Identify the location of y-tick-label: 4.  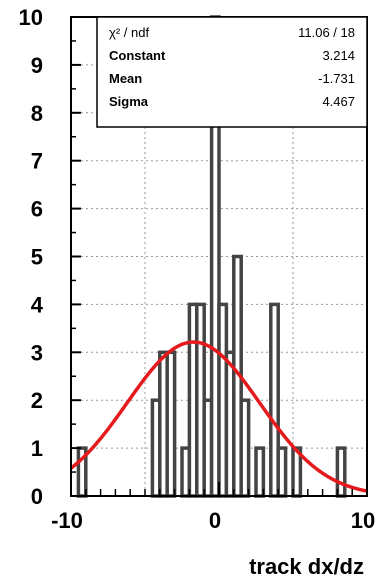
(37, 304).